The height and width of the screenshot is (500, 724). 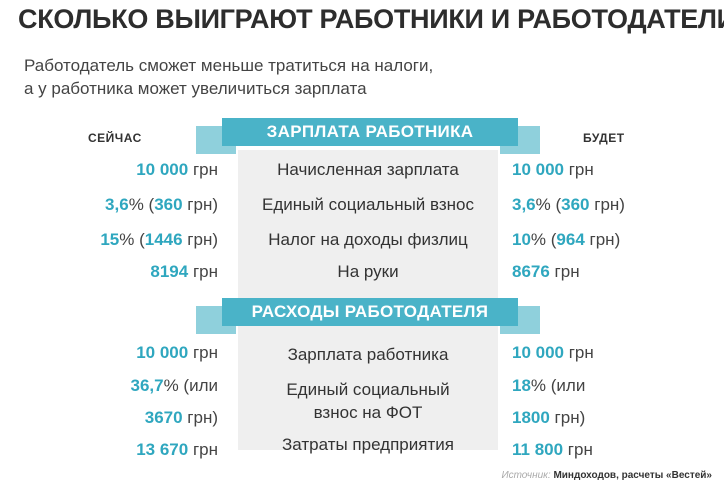 I want to click on row-label: Затраты предприятия, so click(x=368, y=444).